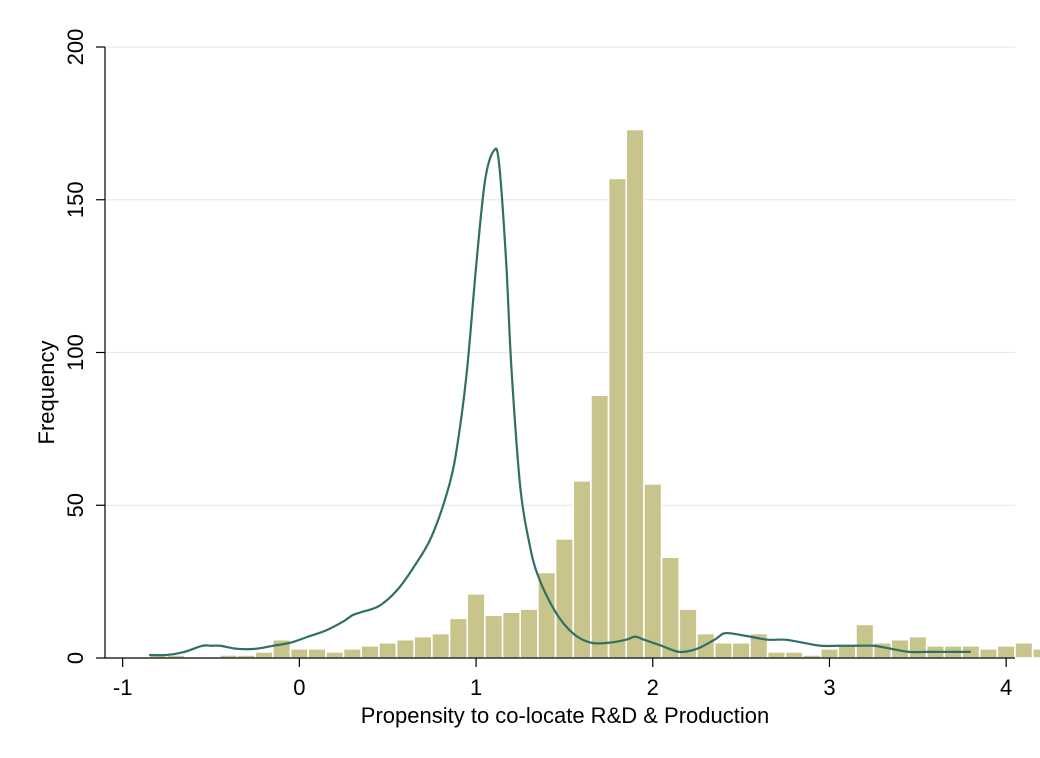 Image resolution: width=1040 pixels, height=758 pixels. Describe the element at coordinates (565, 715) in the screenshot. I see `x-axis-title: Propensity to co-locate R&D & Production` at that location.